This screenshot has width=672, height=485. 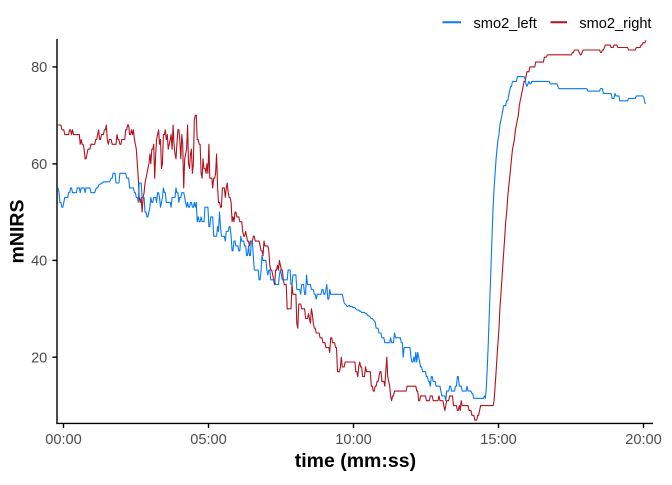 What do you see at coordinates (39, 262) in the screenshot?
I see `svg-text: 40` at bounding box center [39, 262].